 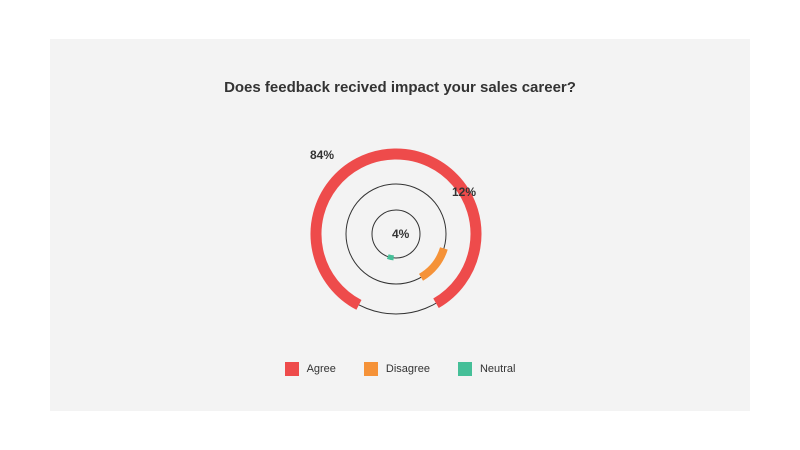 I want to click on chart-legend: Agree Disagree Neutral, so click(x=400, y=369).